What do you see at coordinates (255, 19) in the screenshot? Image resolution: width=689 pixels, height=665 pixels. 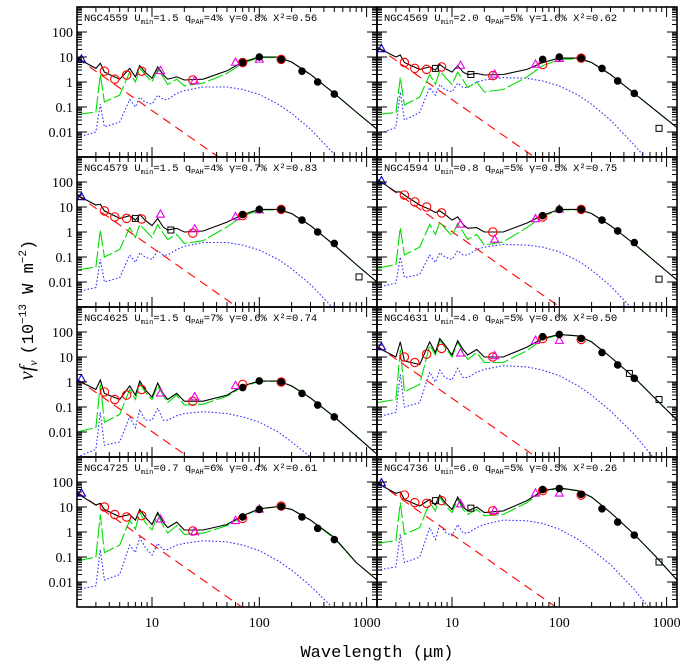 I see `gamma-value: 0.8%` at bounding box center [255, 19].